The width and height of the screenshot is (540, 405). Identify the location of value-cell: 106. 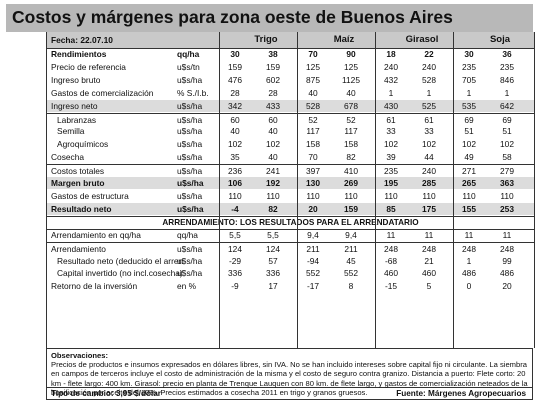
(235, 183).